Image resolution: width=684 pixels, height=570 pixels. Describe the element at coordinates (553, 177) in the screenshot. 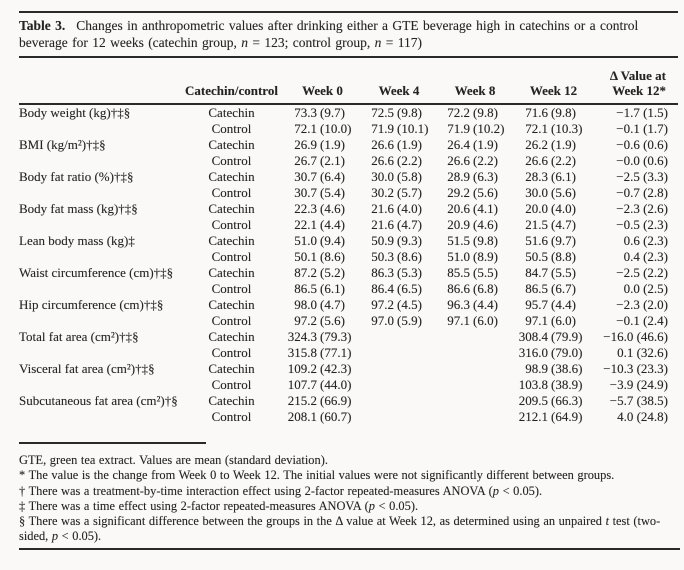

I see `cell-week12: 28.3 (6.1)` at that location.